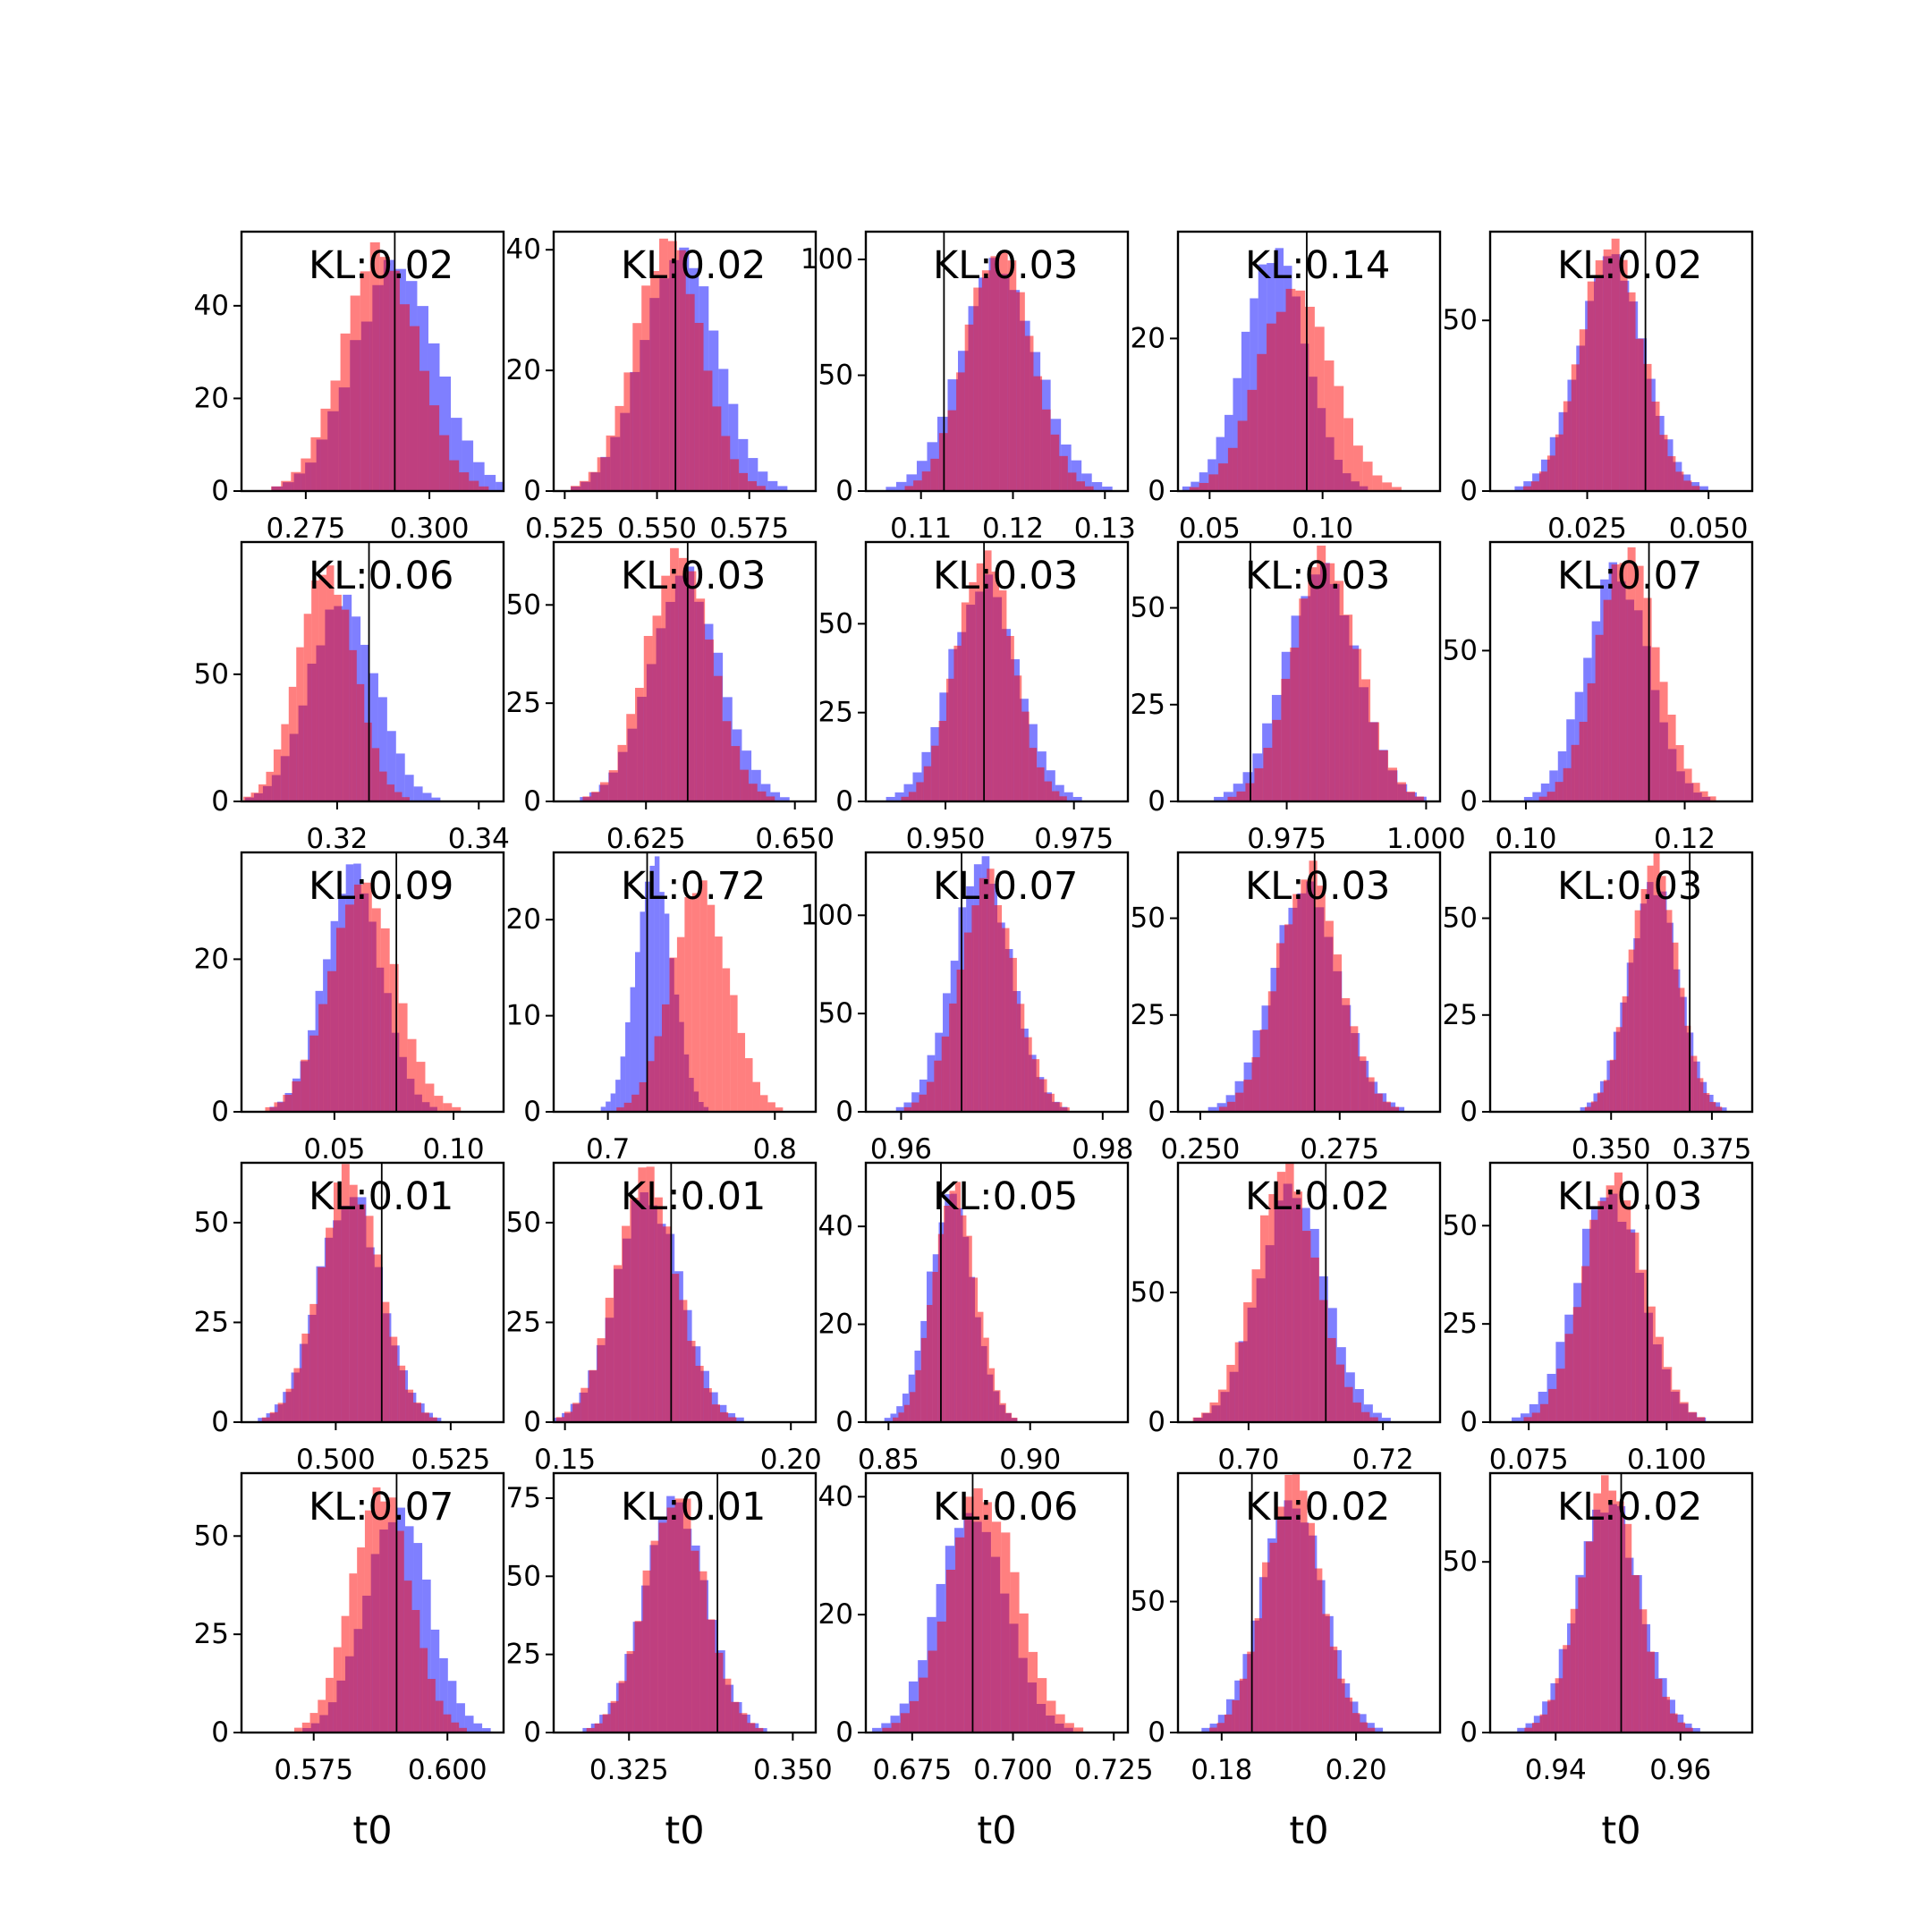  I want to click on x-tick-label: 0.90, so click(1030, 1460).